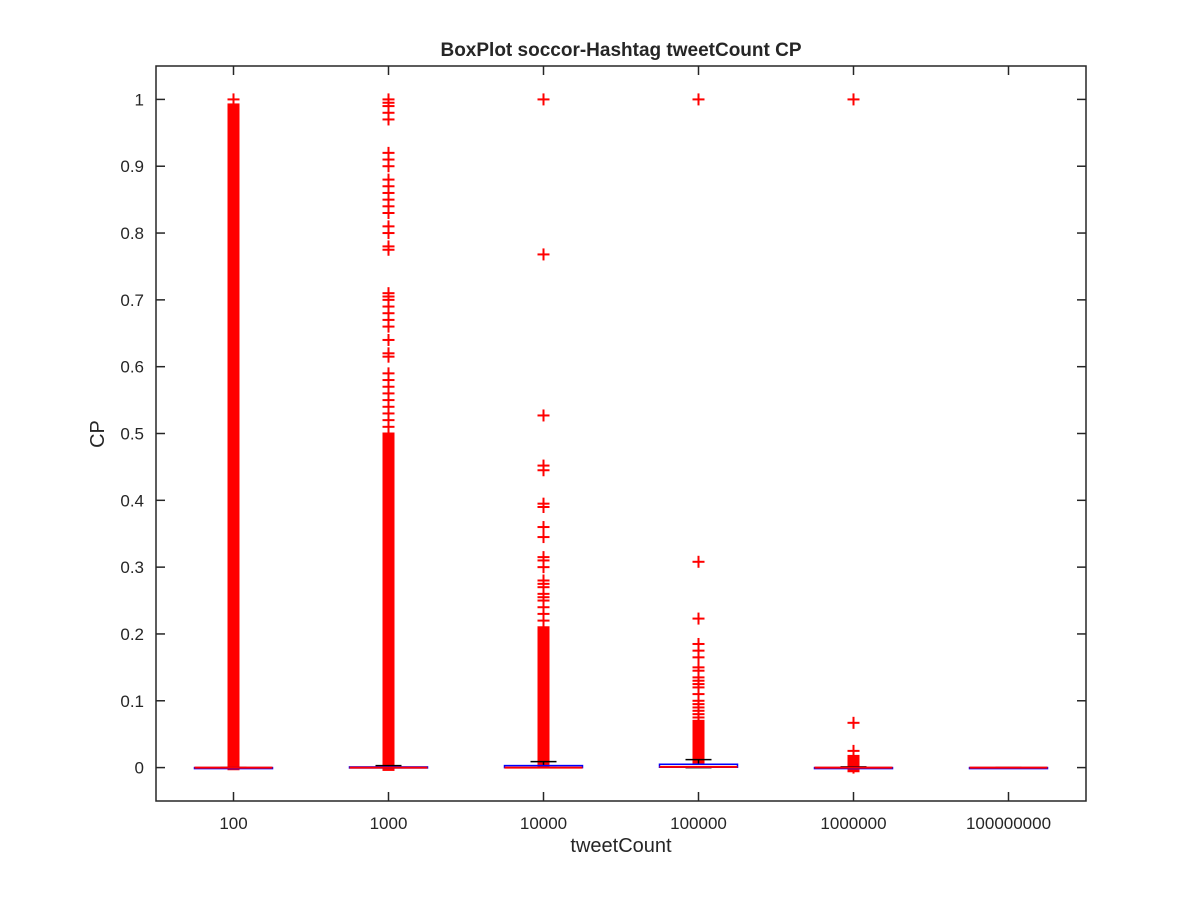  Describe the element at coordinates (132, 434) in the screenshot. I see `y-tick-label-5: 0.5` at that location.